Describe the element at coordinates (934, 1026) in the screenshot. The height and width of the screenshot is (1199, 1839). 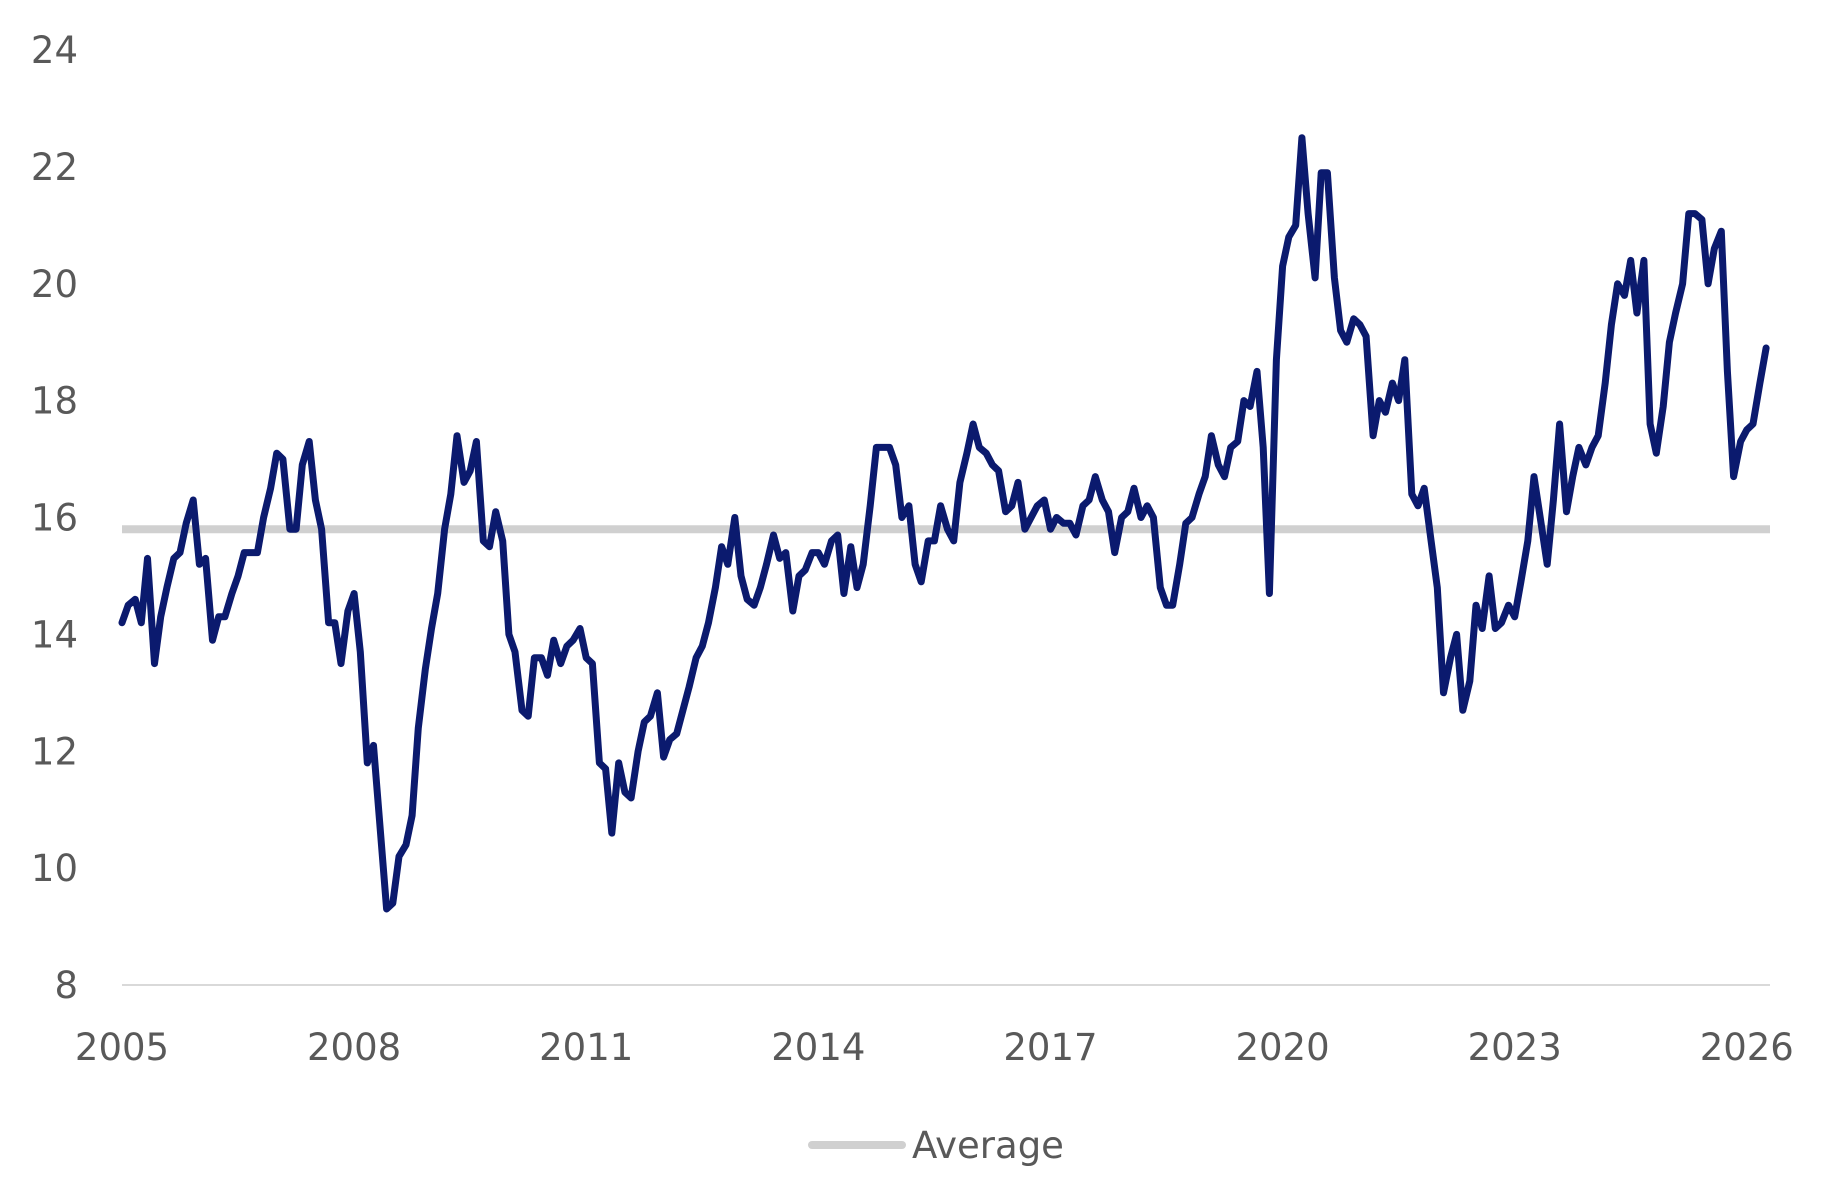
I see `x-axis: 2005 2008 2011 2014 2017 2020 2023 2026` at that location.